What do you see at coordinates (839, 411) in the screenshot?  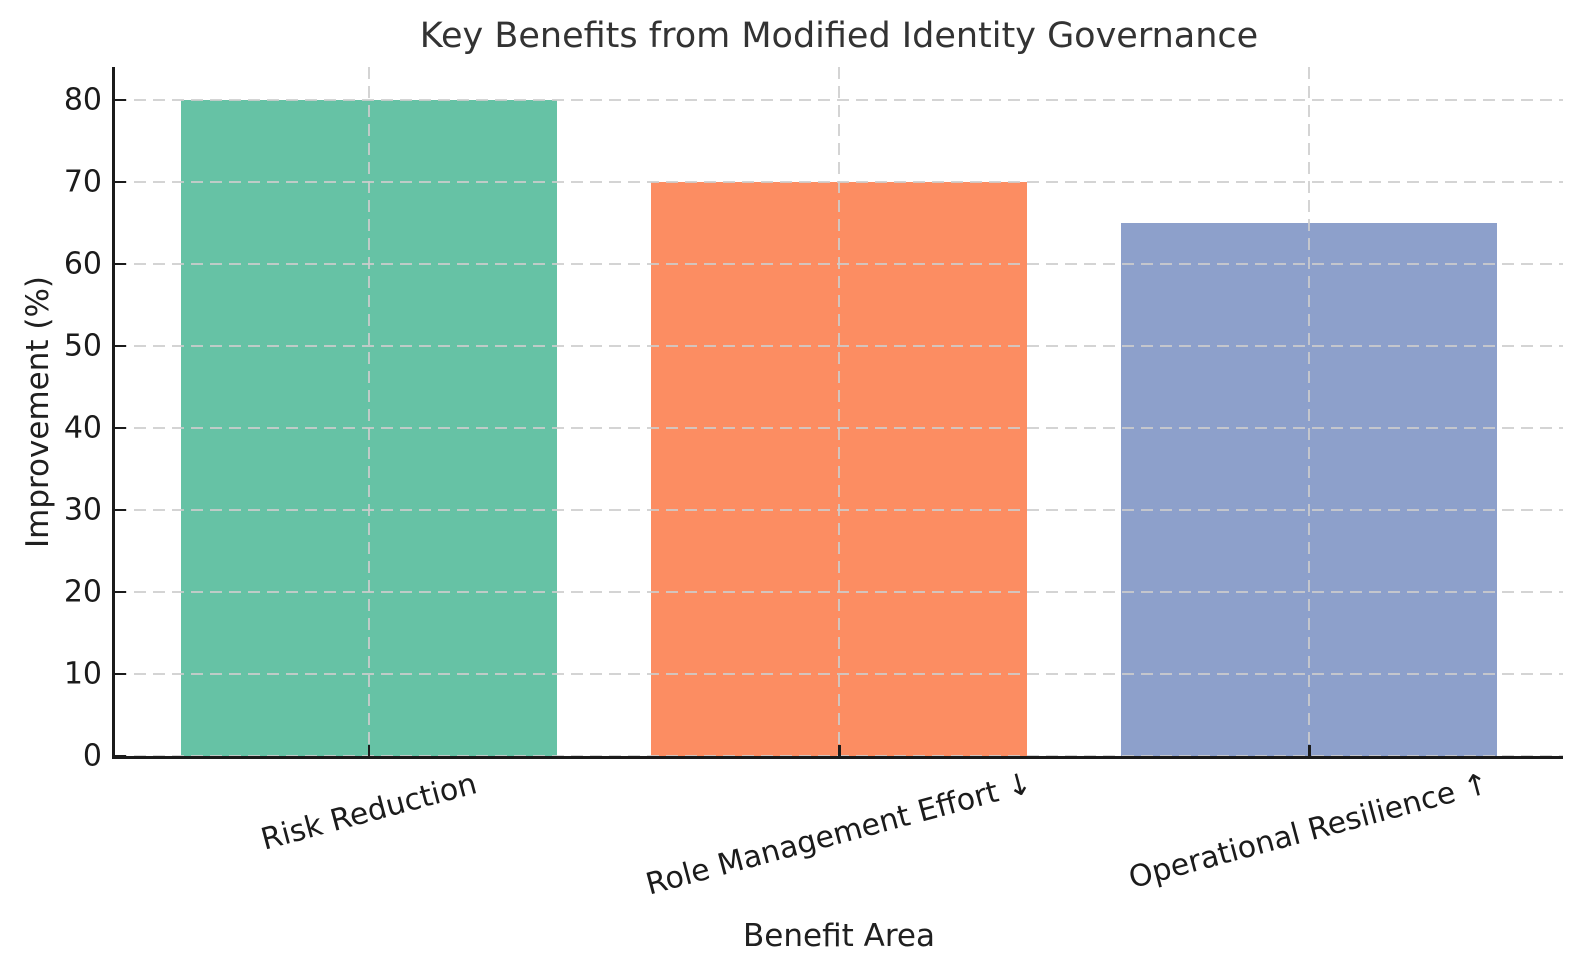 I see `gridline-x-role-management-effort` at bounding box center [839, 411].